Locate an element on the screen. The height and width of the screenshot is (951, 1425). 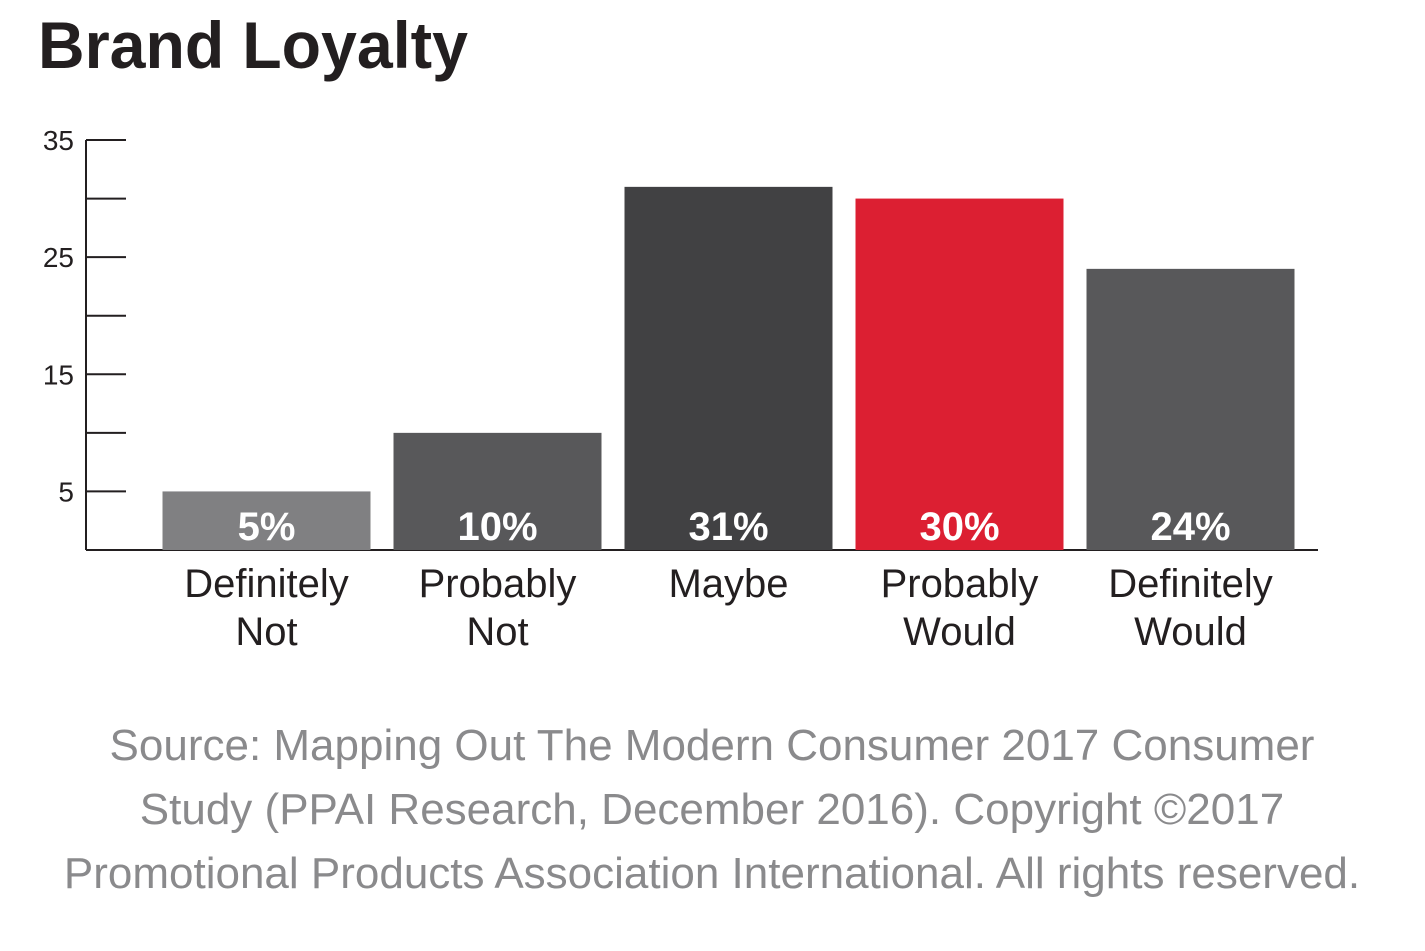
value-label: 5% is located at coordinates (267, 527).